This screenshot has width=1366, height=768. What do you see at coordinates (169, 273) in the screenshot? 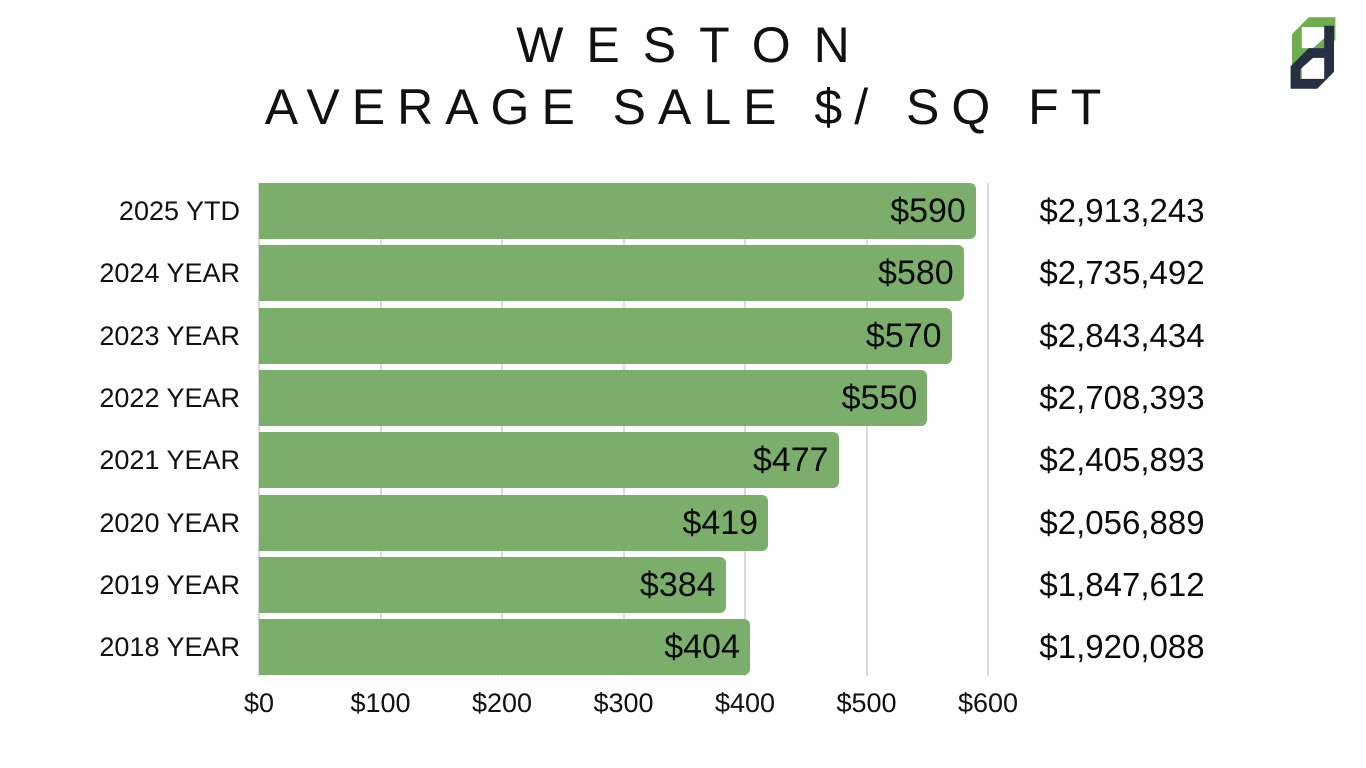
I see `y-axis-label: 2024 YEAR` at bounding box center [169, 273].